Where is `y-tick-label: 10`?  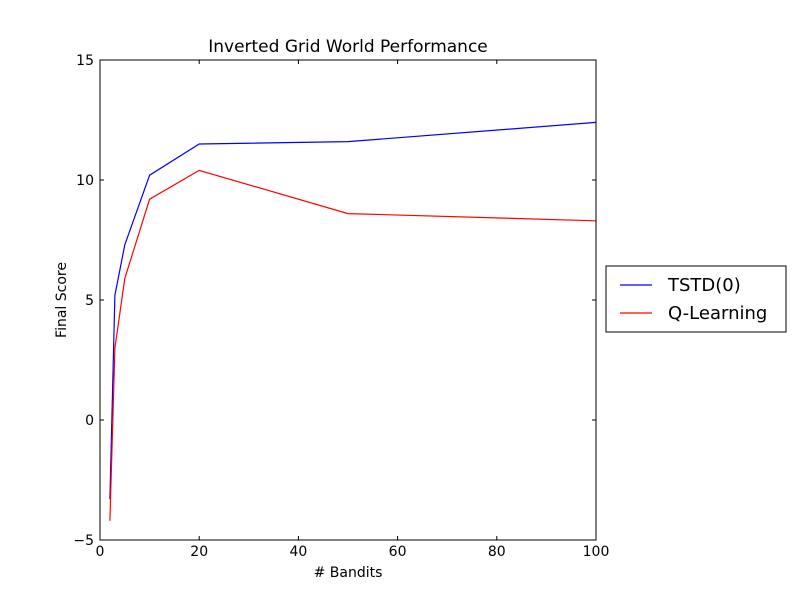 y-tick-label: 10 is located at coordinates (85, 181).